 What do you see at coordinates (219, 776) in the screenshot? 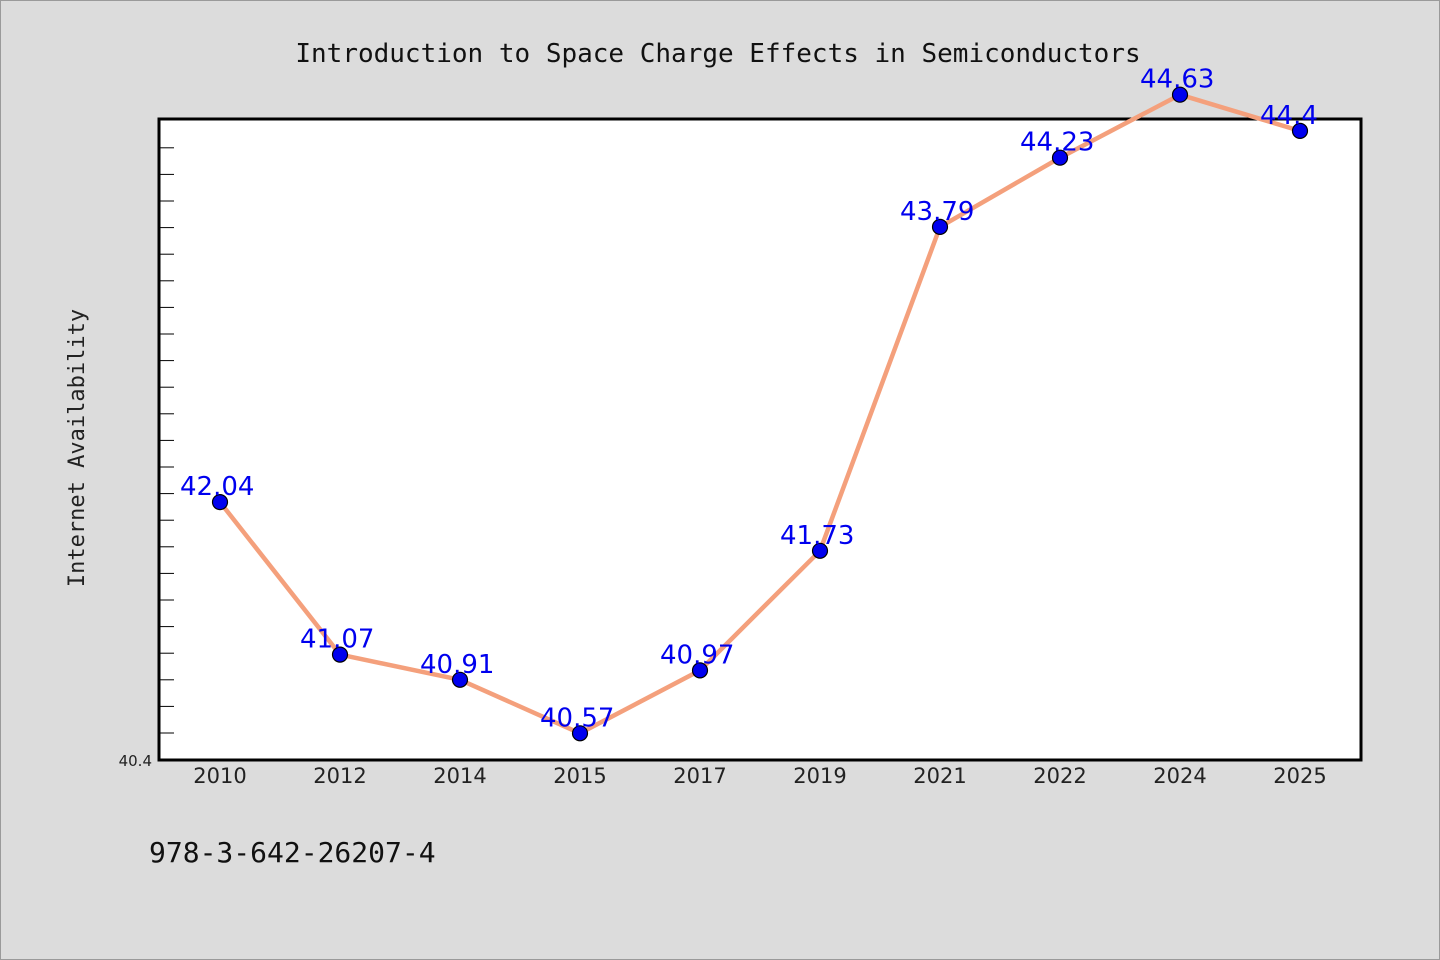
I see `x-tick-label: 2010` at bounding box center [219, 776].